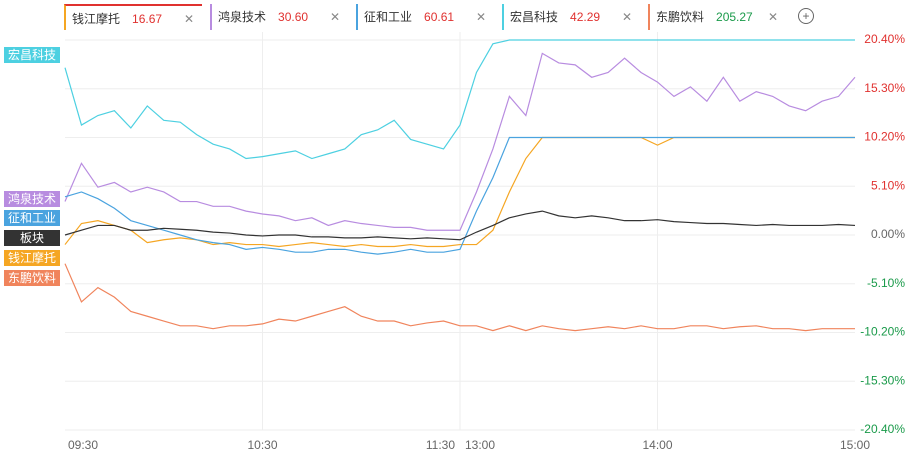 This screenshot has width=910, height=458. Describe the element at coordinates (888, 185) in the screenshot. I see `y-tick-label: 5.10%` at that location.